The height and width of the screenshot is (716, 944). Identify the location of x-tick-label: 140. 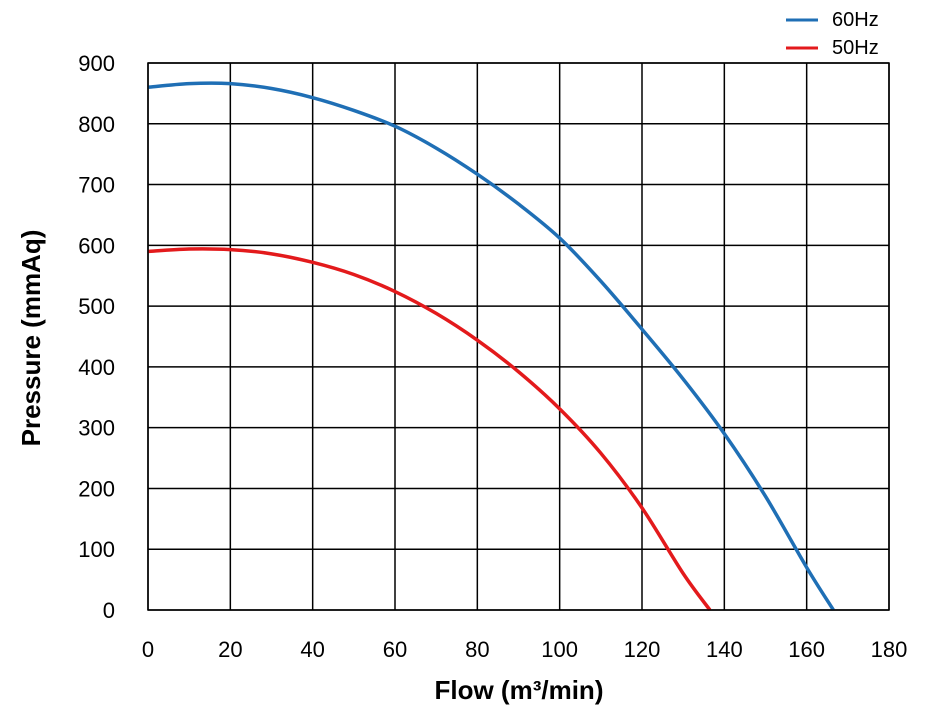
(724, 649).